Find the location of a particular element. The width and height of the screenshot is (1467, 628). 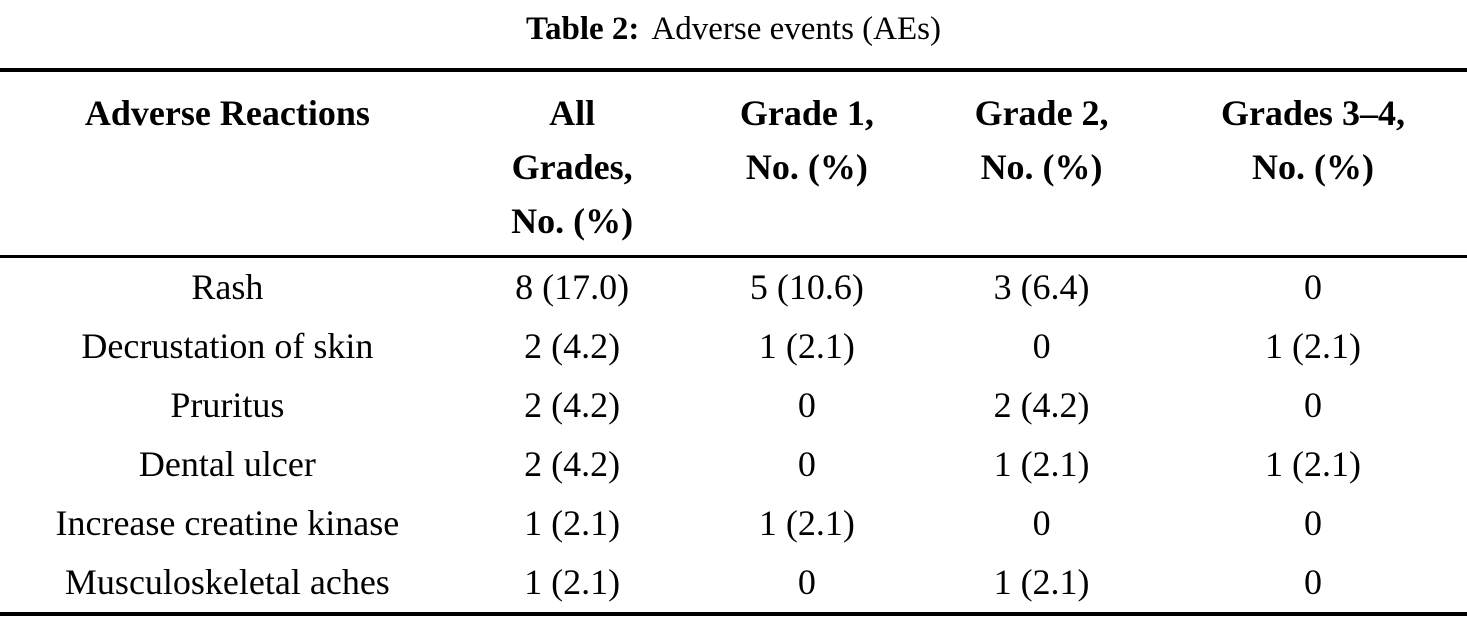

cell-grade-2: 2 (4.2) is located at coordinates (1041, 405).